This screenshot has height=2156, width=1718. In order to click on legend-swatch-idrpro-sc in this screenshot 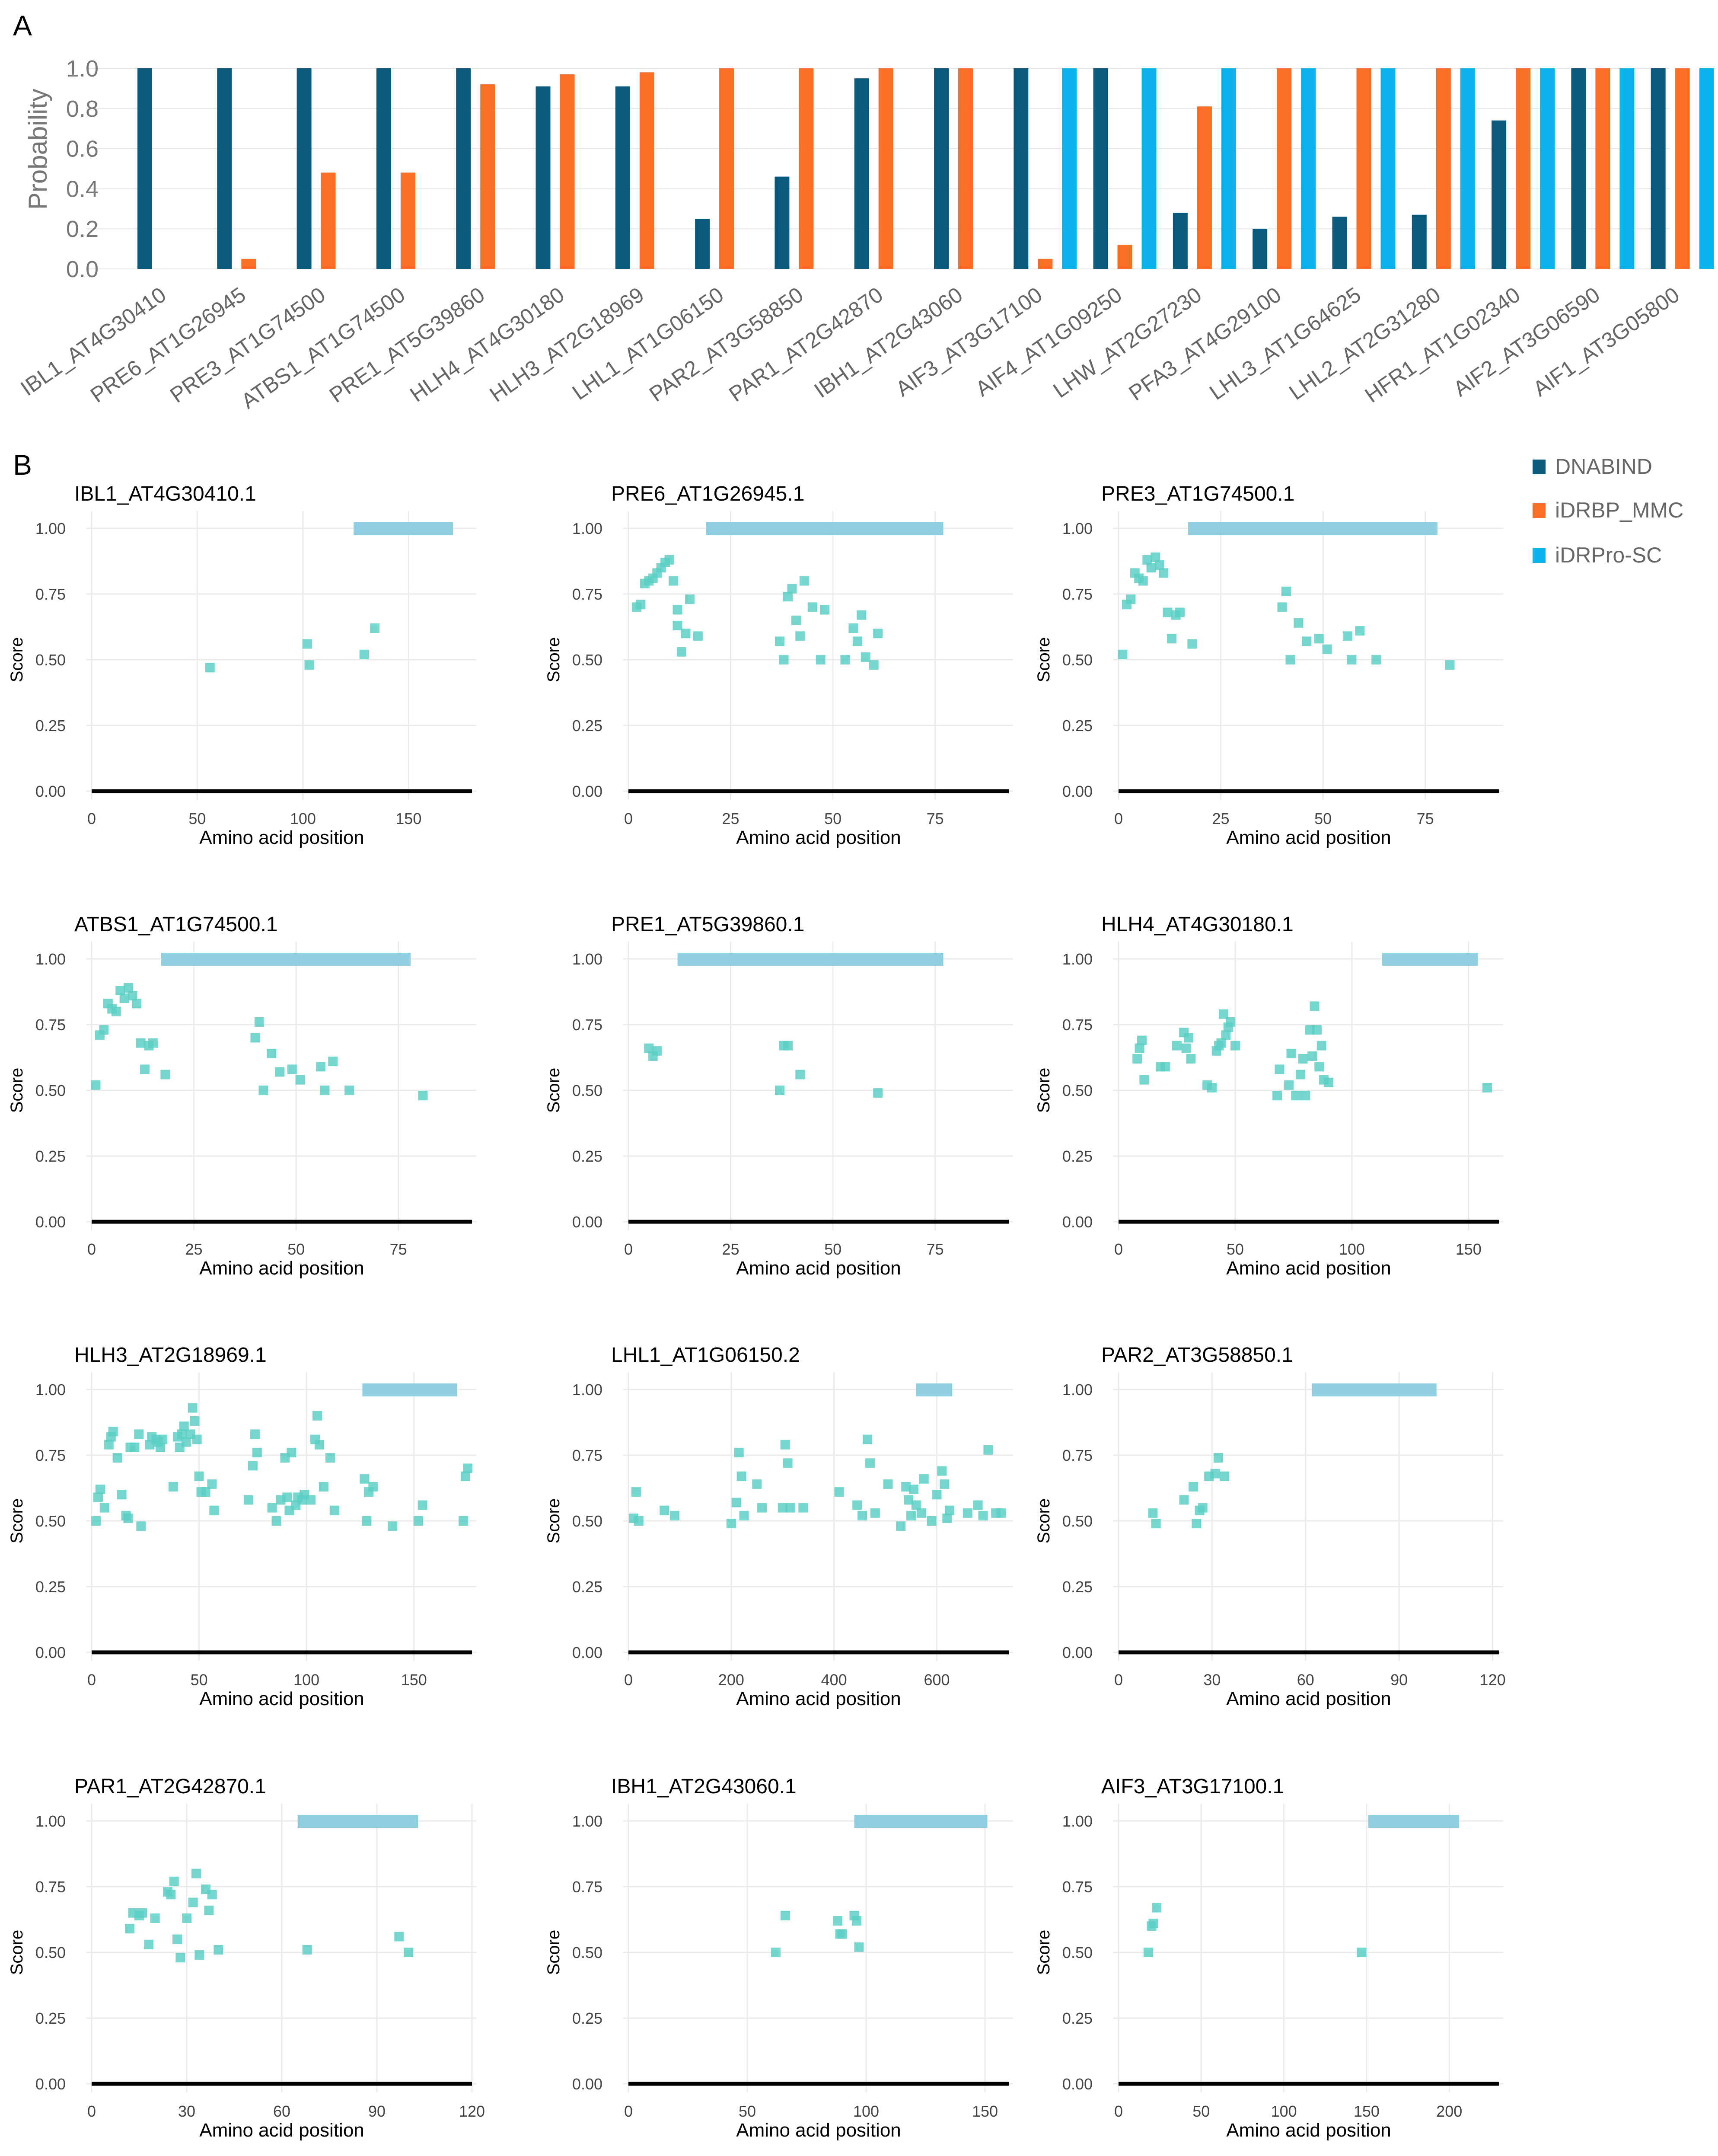, I will do `click(1539, 555)`.